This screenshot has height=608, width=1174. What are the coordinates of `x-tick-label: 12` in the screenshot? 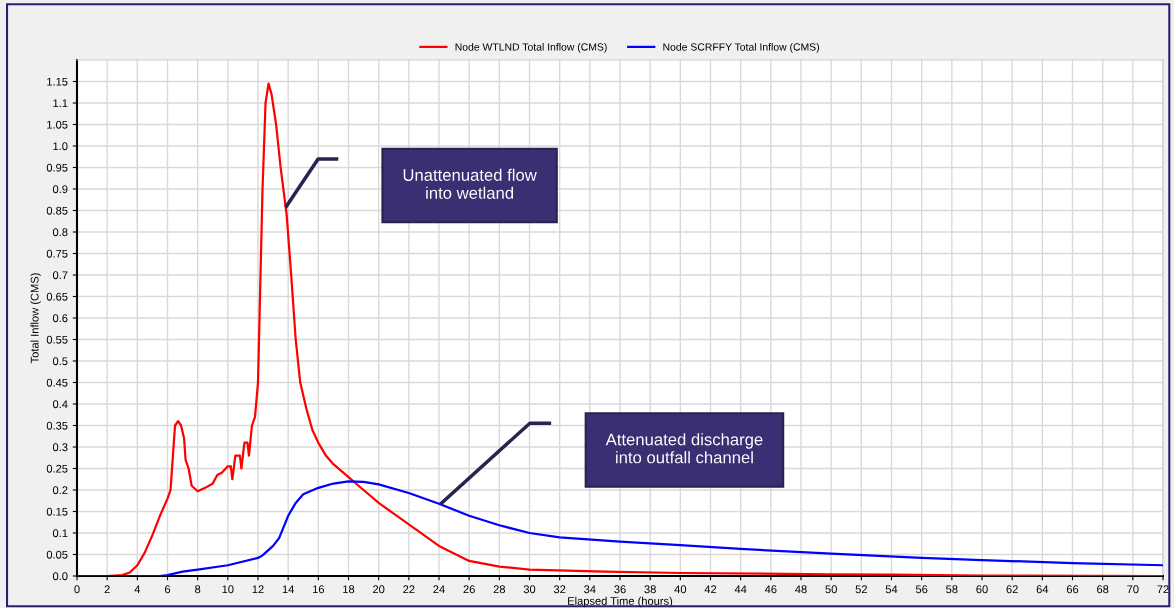 It's located at (258, 589).